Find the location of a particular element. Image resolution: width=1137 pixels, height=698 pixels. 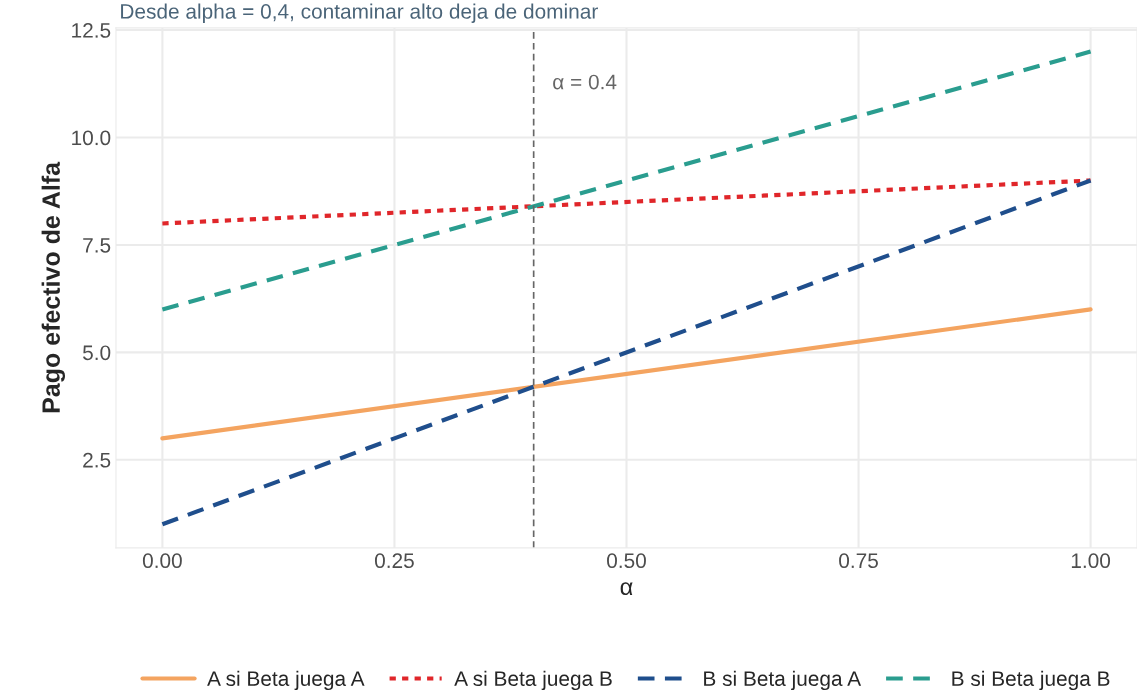

y-tick-label: 12.5 is located at coordinates (91, 30).